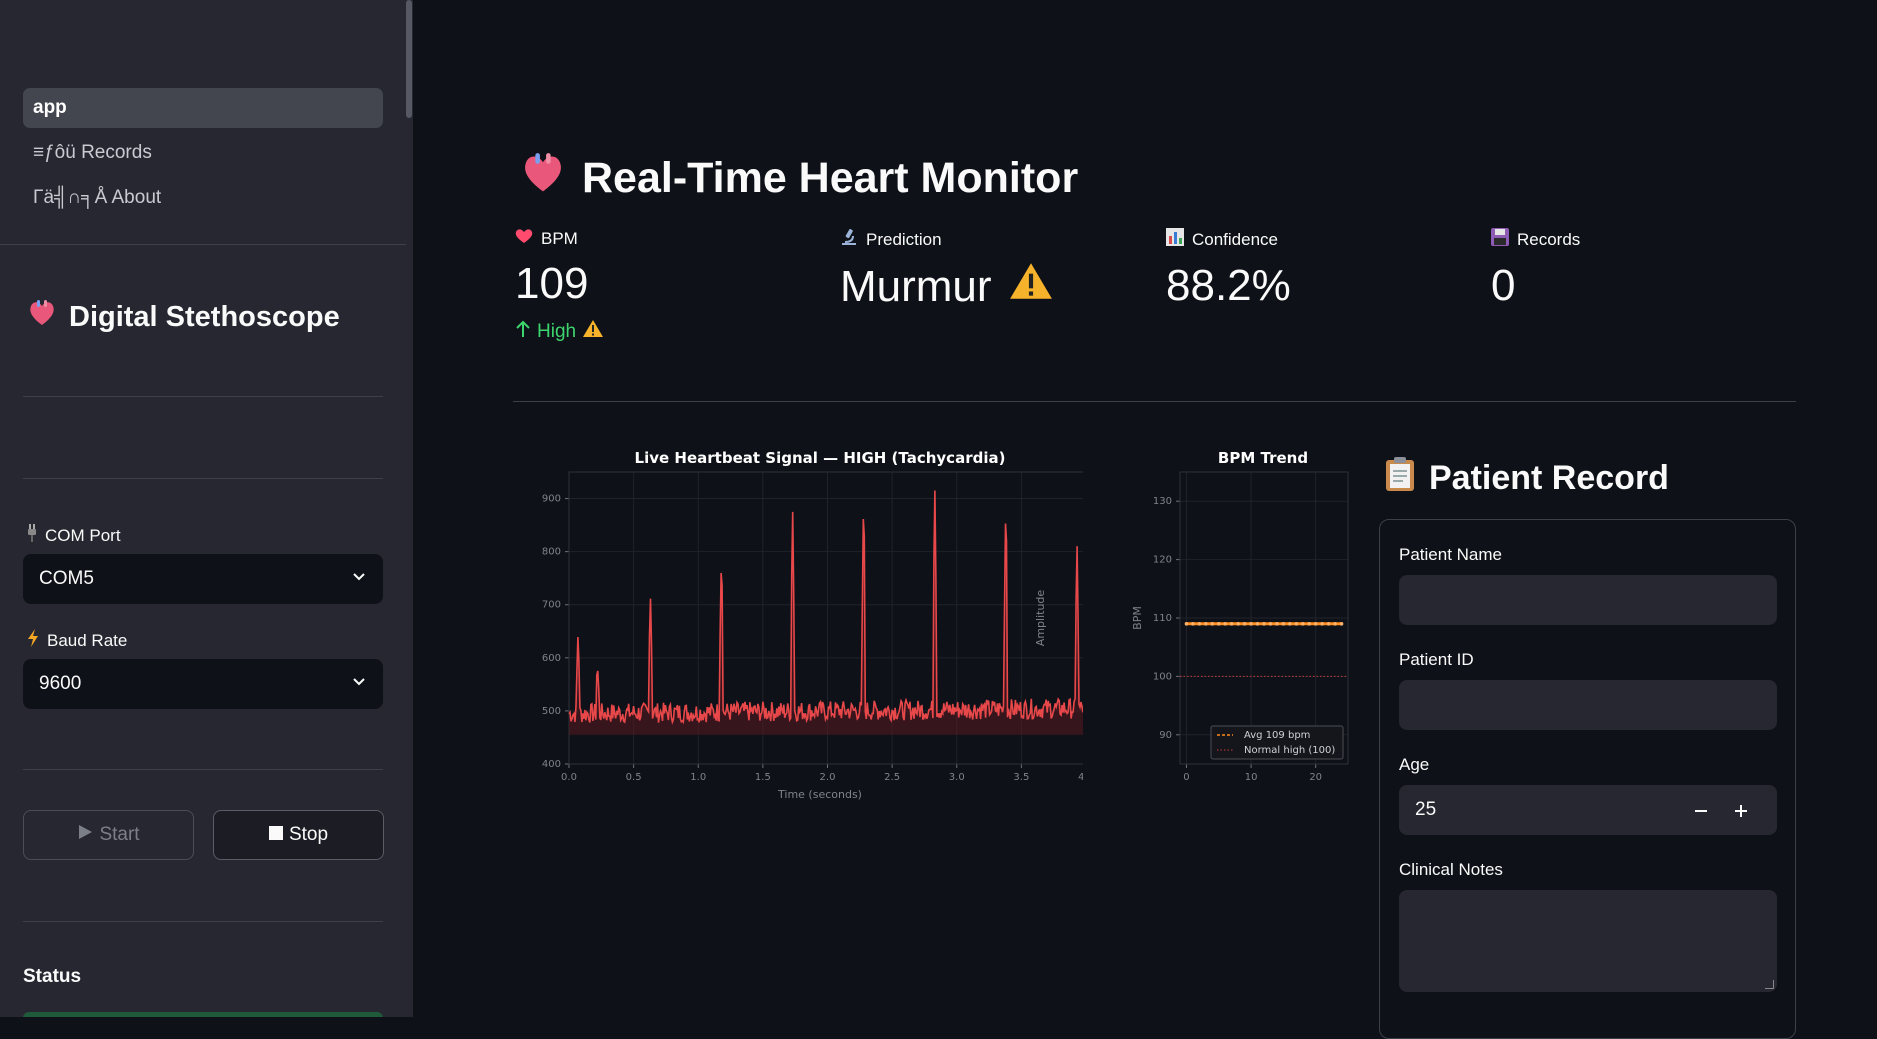 This screenshot has height=1039, width=1877. I want to click on legend-entry-normal: Normal high (100), so click(1289, 750).